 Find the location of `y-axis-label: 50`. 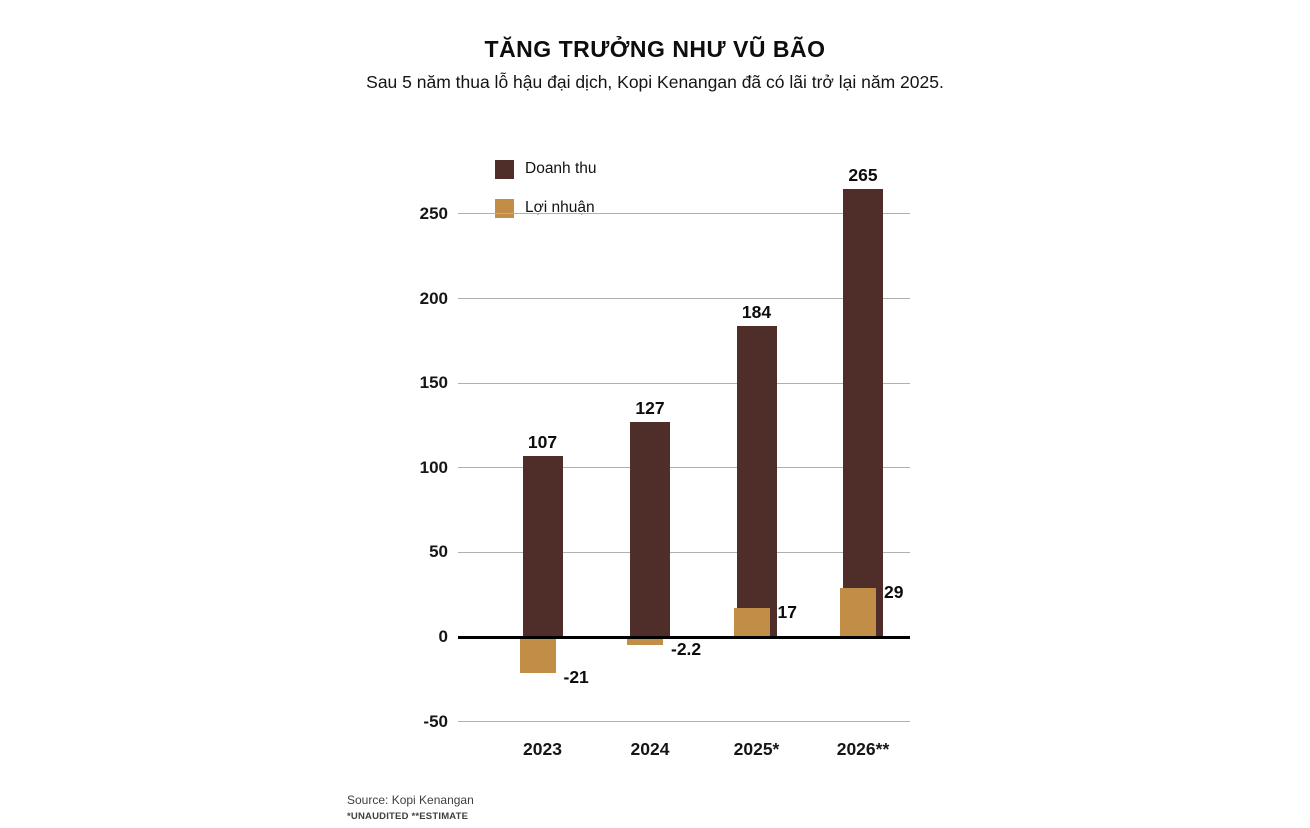

y-axis-label: 50 is located at coordinates (438, 552).